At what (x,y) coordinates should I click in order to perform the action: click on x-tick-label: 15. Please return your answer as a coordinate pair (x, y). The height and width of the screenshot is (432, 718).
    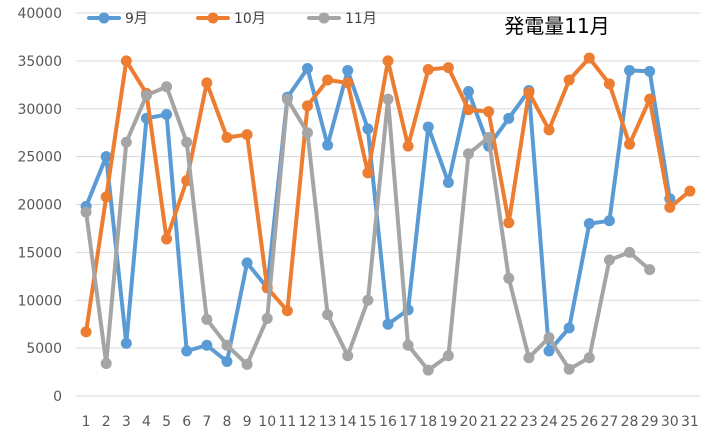
    Looking at the image, I should click on (368, 422).